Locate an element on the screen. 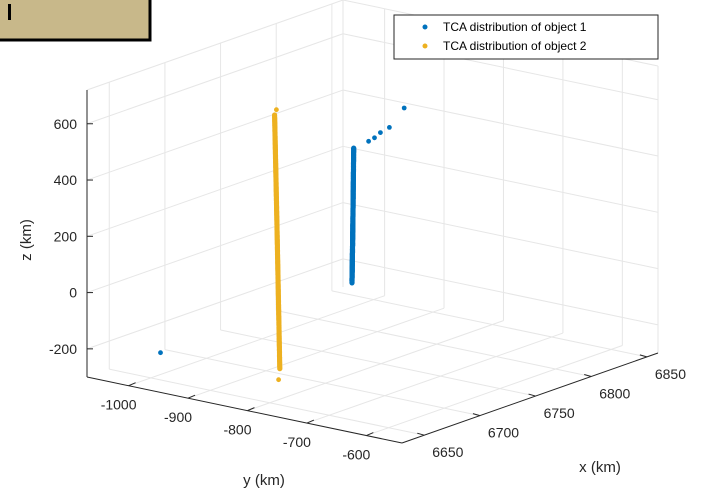 This screenshot has width=711, height=498. legend-box is located at coordinates (526, 37).